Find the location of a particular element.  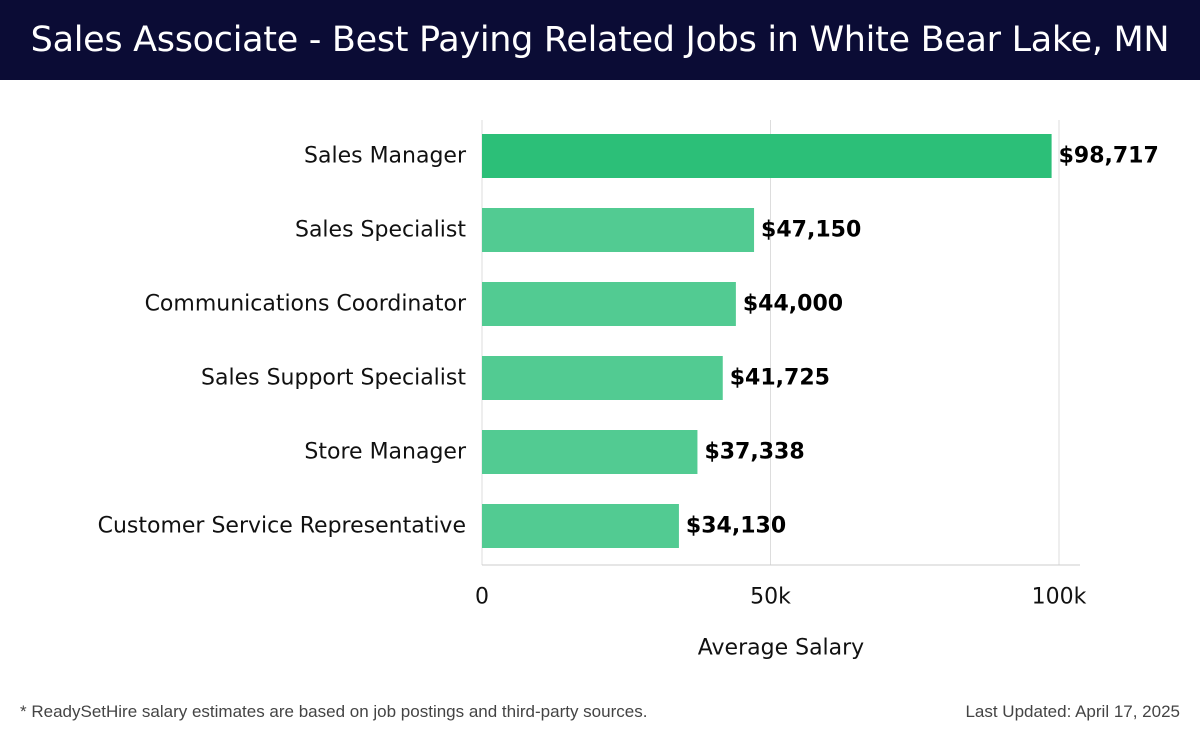

x-axis-title: Average Salary is located at coordinates (781, 648).